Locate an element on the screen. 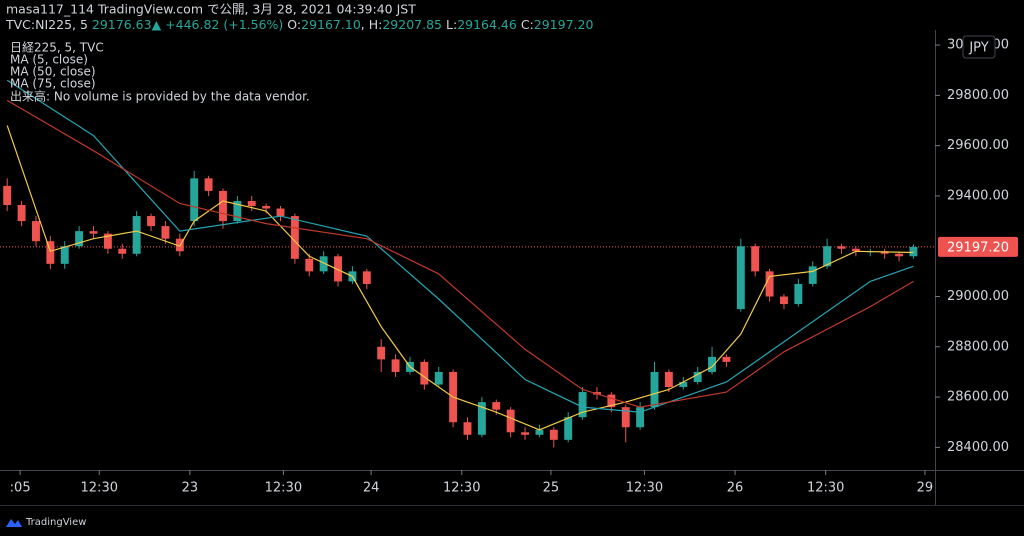  last-value: 29176.63 is located at coordinates (122, 24).